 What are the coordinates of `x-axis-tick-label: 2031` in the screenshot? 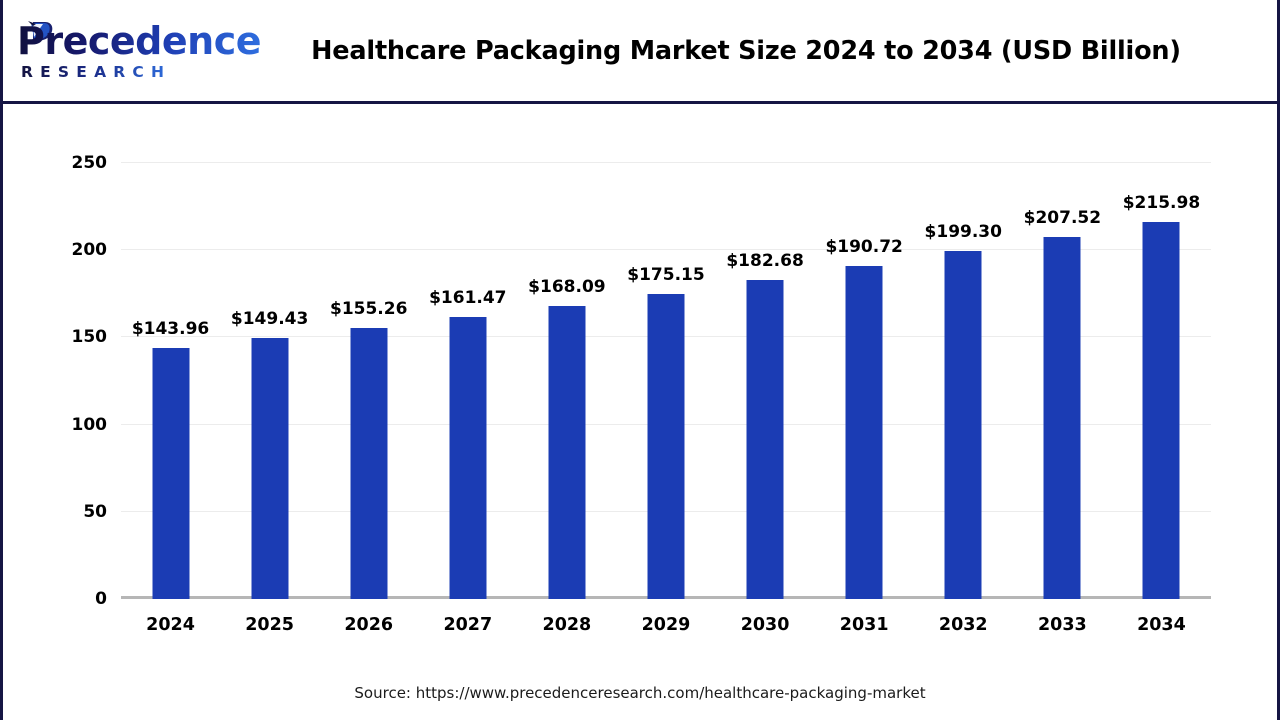 It's located at (864, 625).